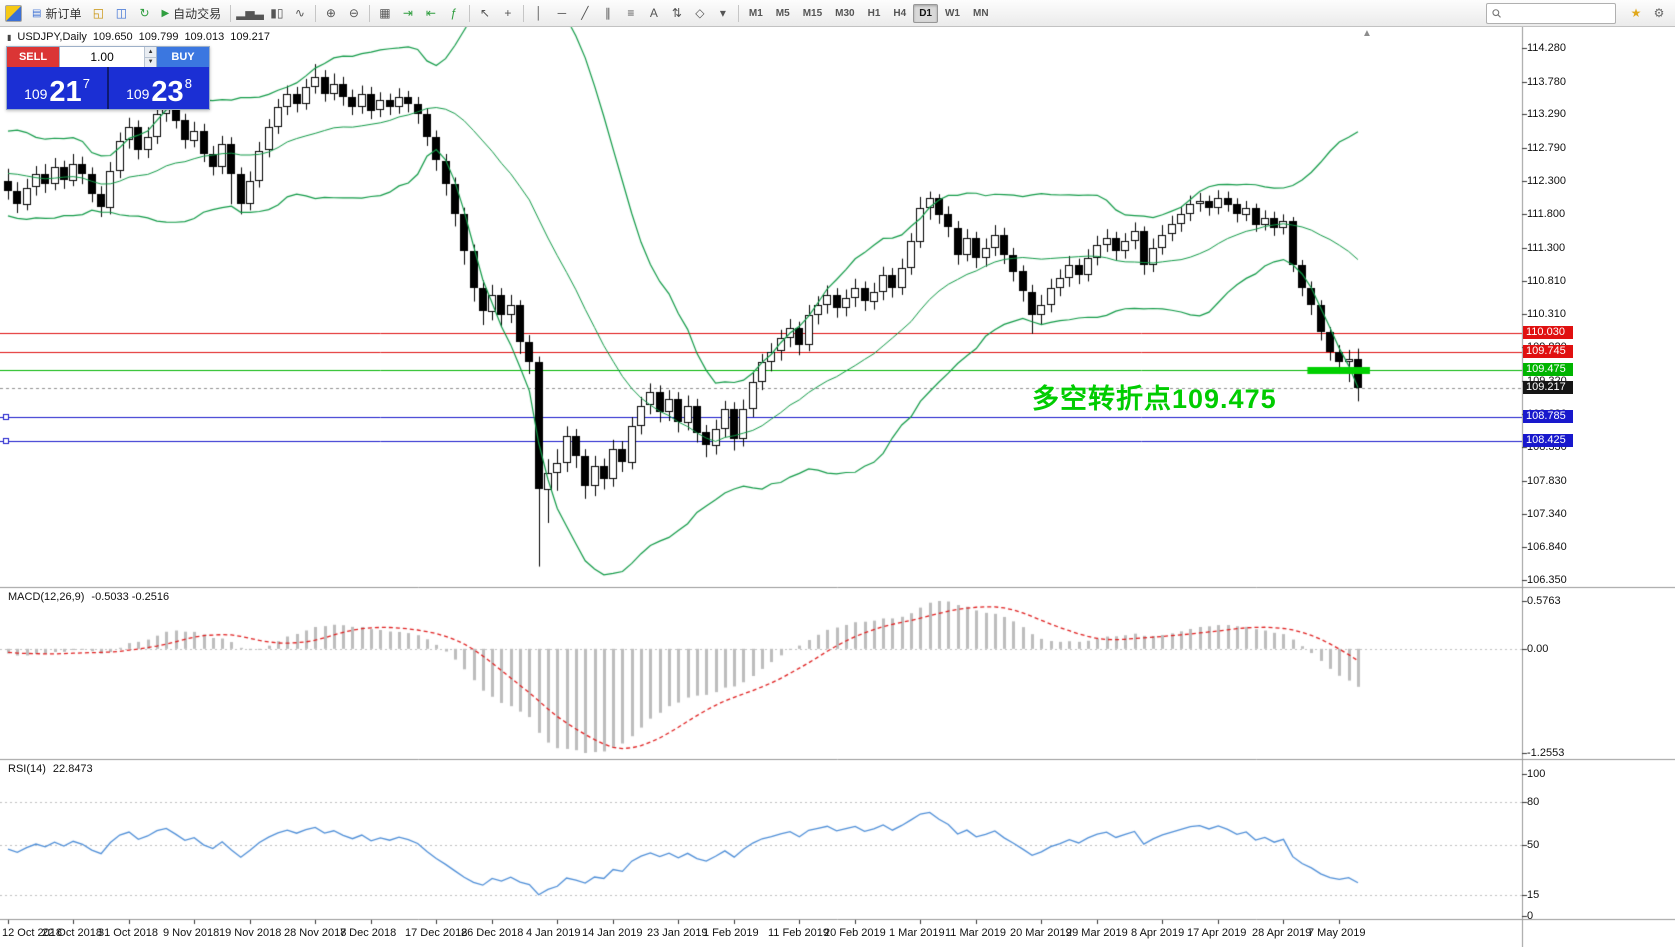 The height and width of the screenshot is (947, 1675). I want to click on macd-name: MACD(12,26,9), so click(46, 597).